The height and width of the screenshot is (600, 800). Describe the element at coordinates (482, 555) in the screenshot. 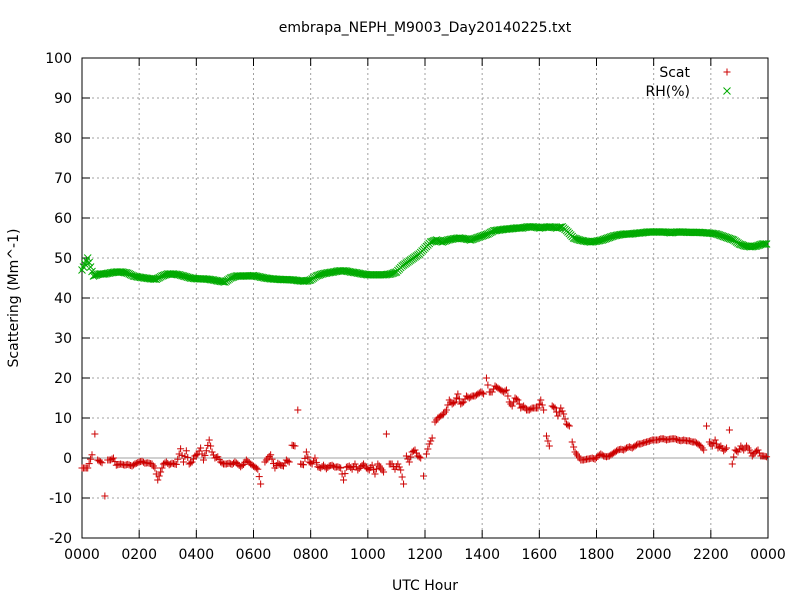

I see `x-tick-label: 1400` at that location.